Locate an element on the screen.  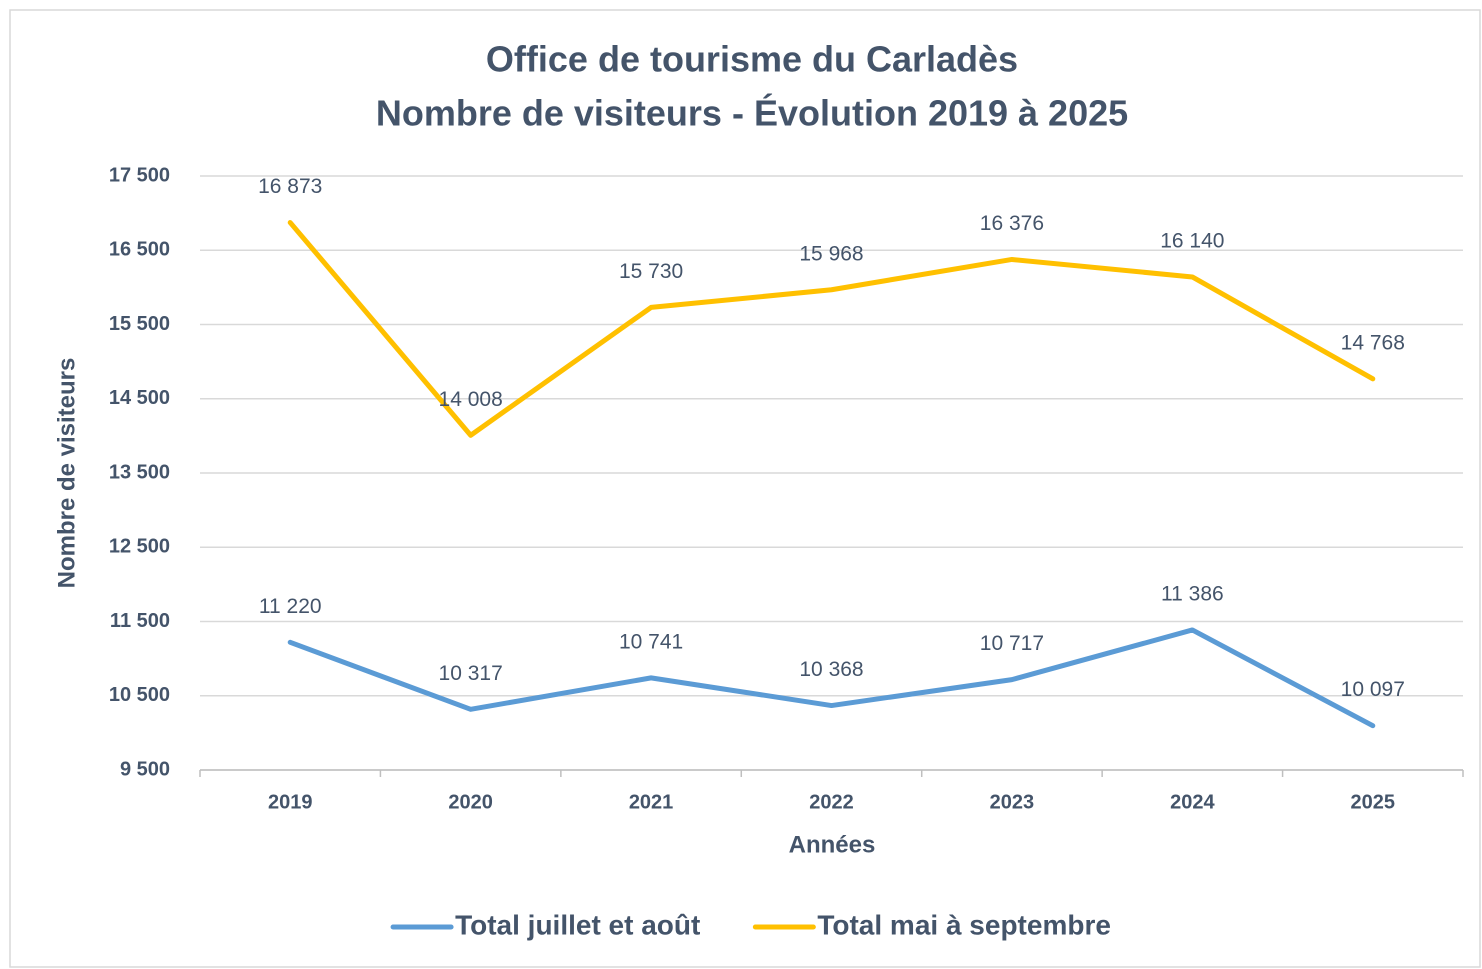
chart-title: Office de tourisme du Carladès is located at coordinates (752, 59).